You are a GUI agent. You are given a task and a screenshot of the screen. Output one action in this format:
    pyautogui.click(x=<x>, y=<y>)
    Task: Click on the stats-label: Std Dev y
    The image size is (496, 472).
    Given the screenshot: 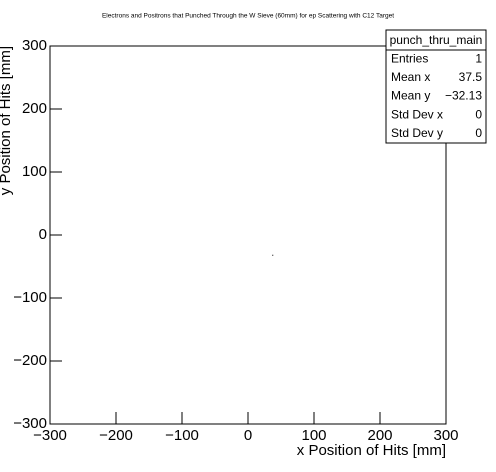 What is the action you would take?
    pyautogui.click(x=417, y=133)
    